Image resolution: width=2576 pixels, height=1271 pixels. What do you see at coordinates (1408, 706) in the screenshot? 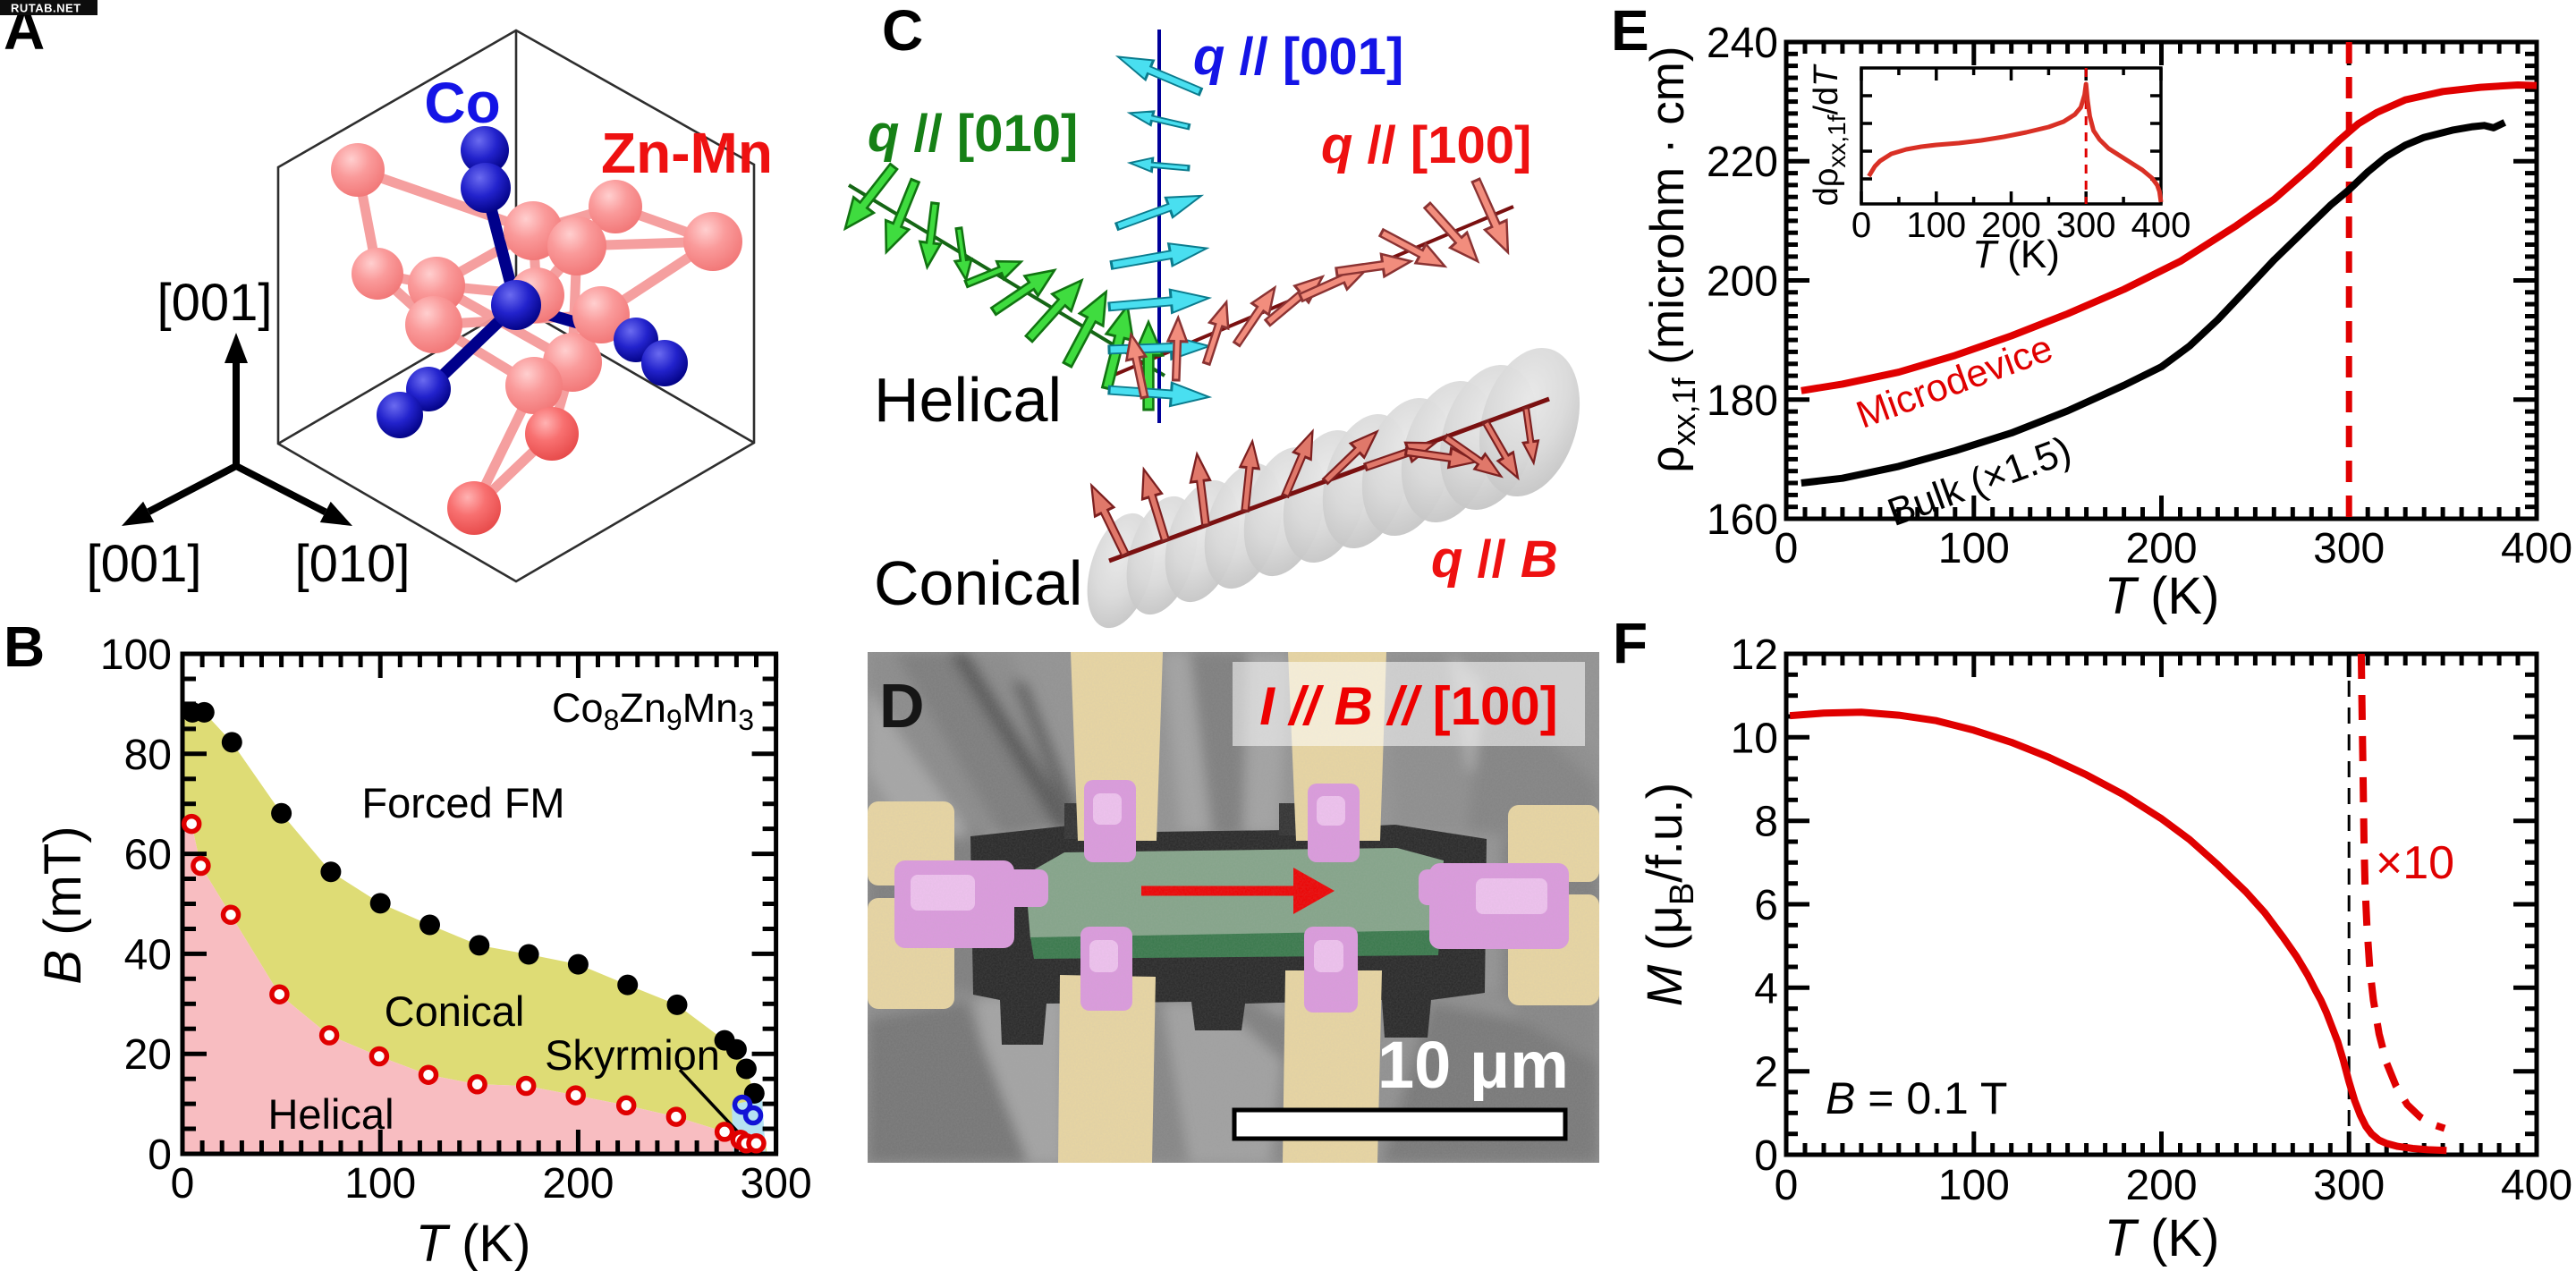
I see `svg-text: I // B // [100]` at bounding box center [1408, 706].